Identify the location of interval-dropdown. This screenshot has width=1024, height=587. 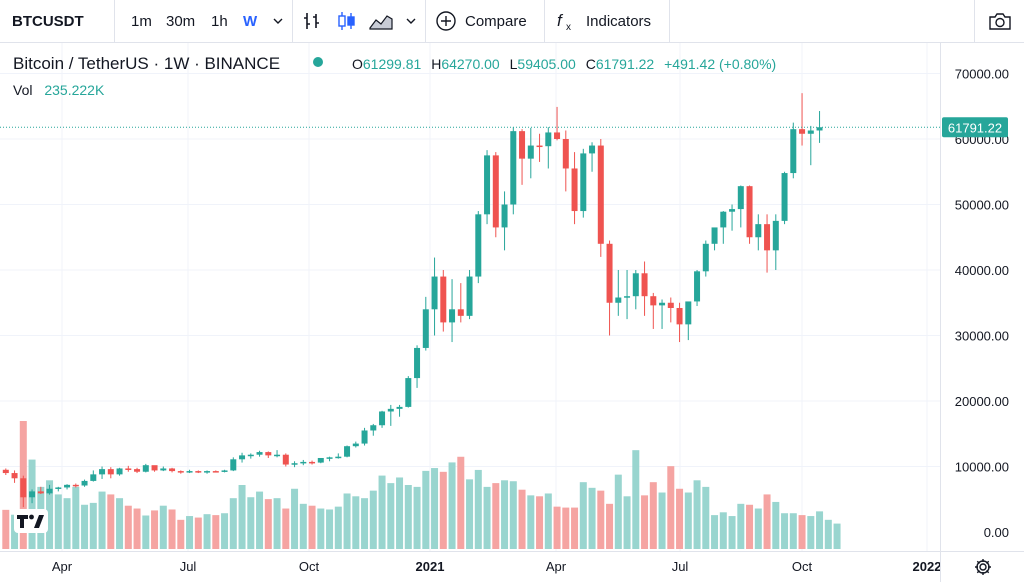
(278, 21).